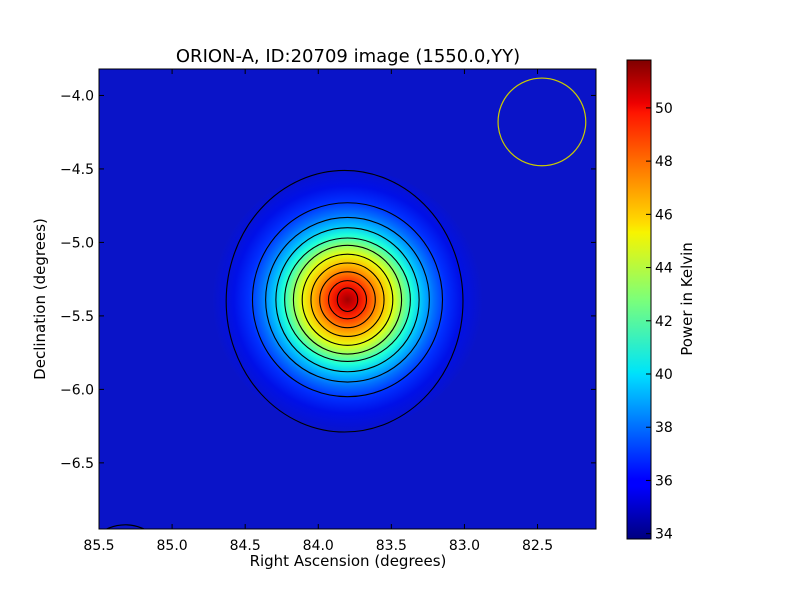 This screenshot has height=600, width=800. What do you see at coordinates (348, 561) in the screenshot?
I see `x-axis-label: Right Ascension (degrees)` at bounding box center [348, 561].